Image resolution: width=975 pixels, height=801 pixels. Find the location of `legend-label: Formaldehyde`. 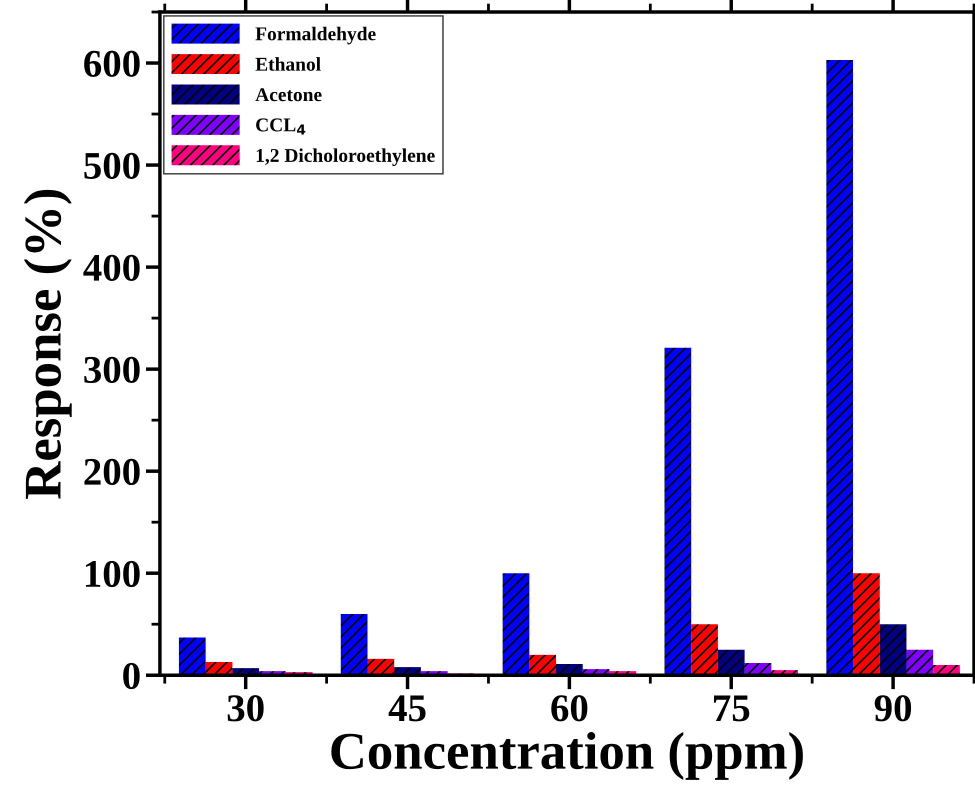

legend-label: Formaldehyde is located at coordinates (316, 35).